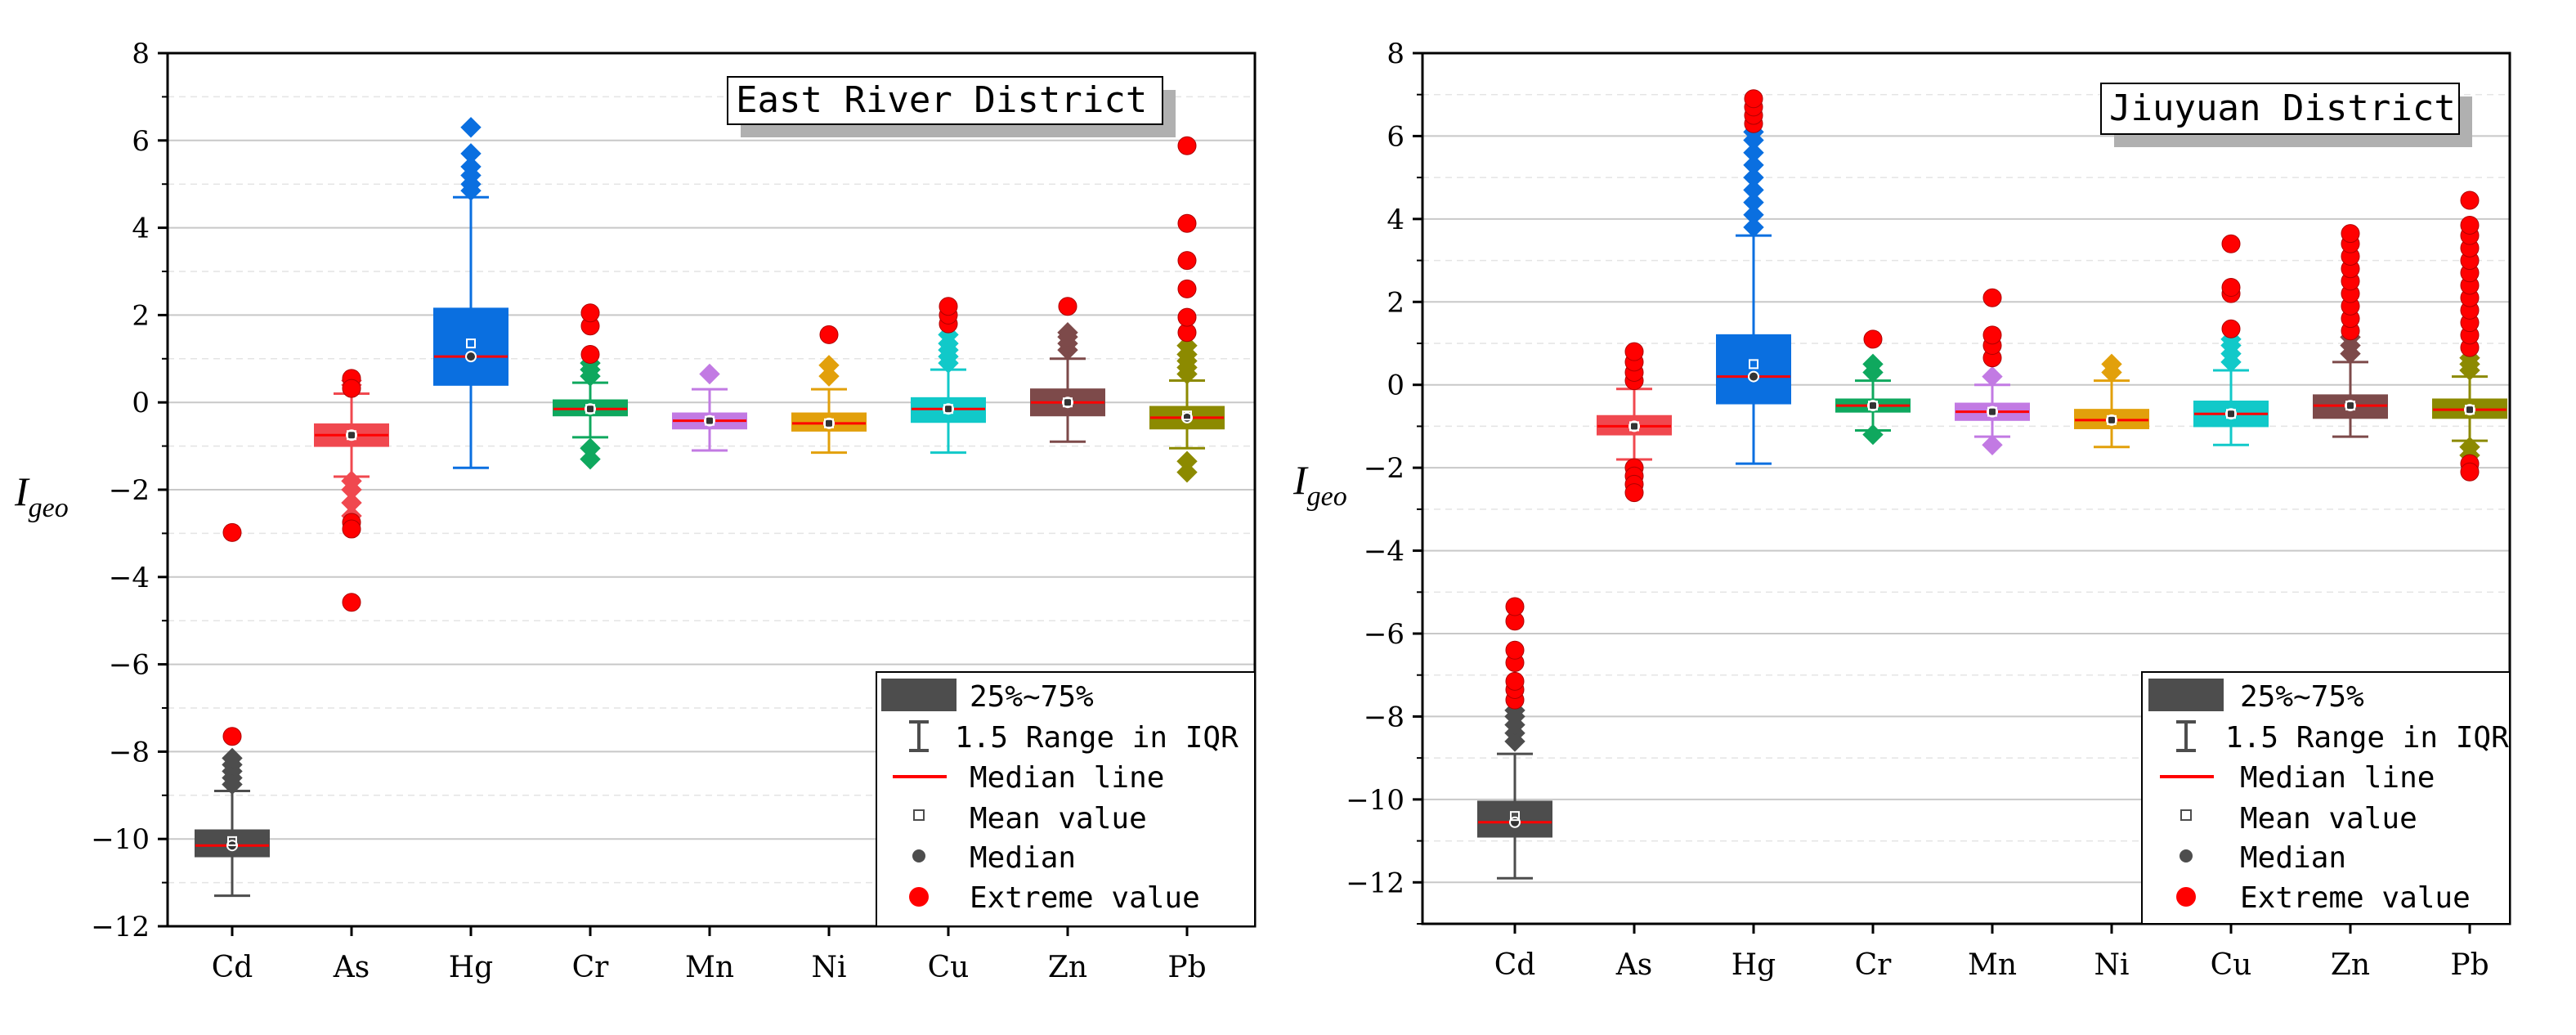 The height and width of the screenshot is (1035, 2576). I want to click on y-tick-label: −12, so click(121, 927).